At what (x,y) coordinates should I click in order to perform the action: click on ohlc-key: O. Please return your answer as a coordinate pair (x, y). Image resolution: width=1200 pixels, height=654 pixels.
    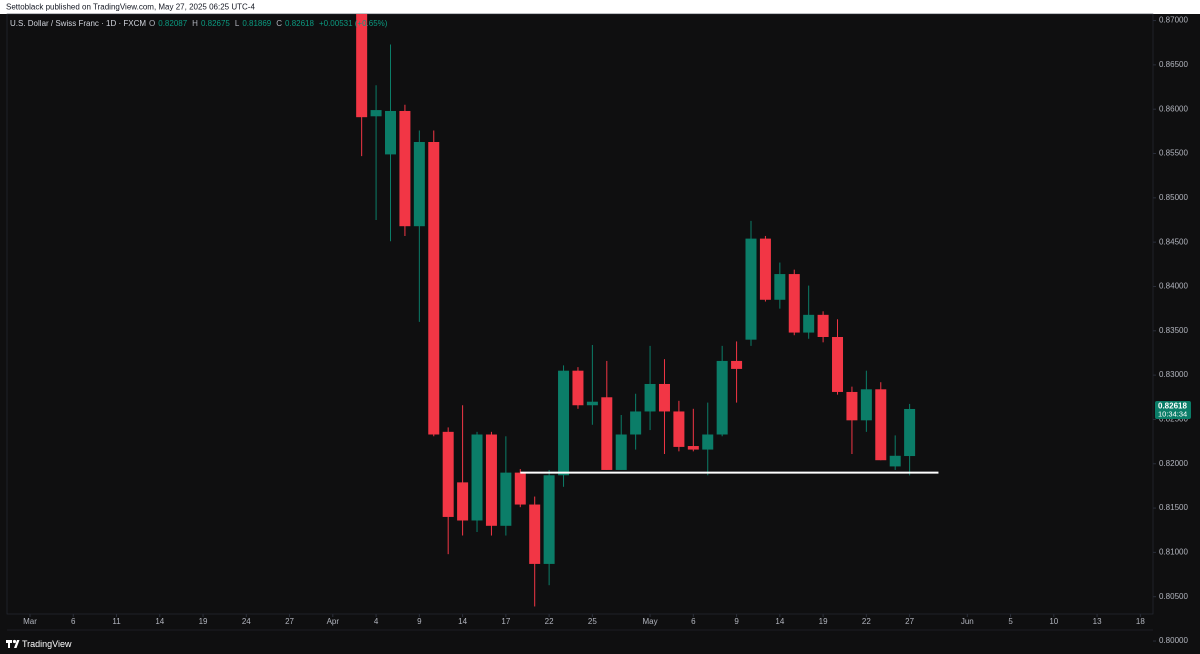
    Looking at the image, I should click on (152, 23).